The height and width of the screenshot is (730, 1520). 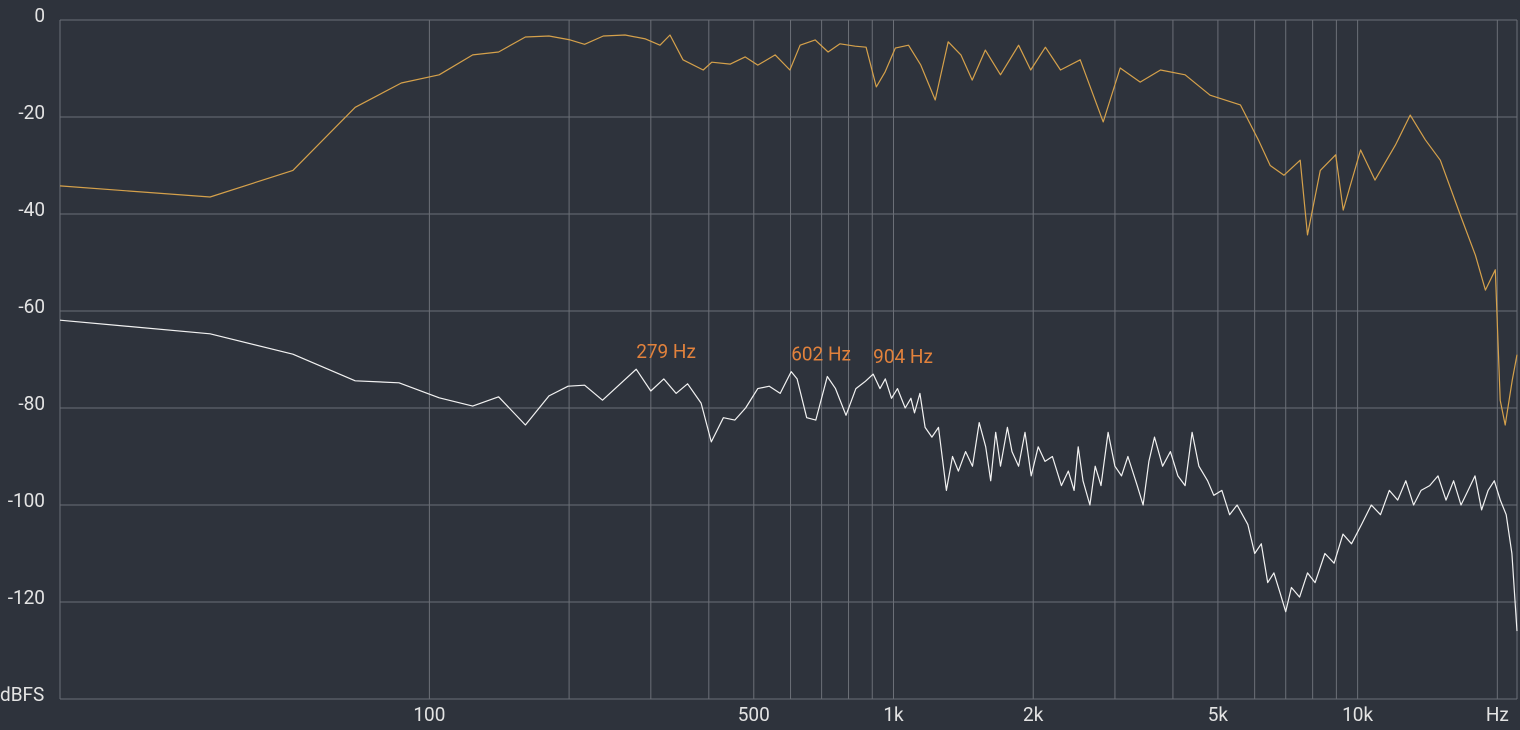 I want to click on x-tick-label: 2k, so click(x=1033, y=714).